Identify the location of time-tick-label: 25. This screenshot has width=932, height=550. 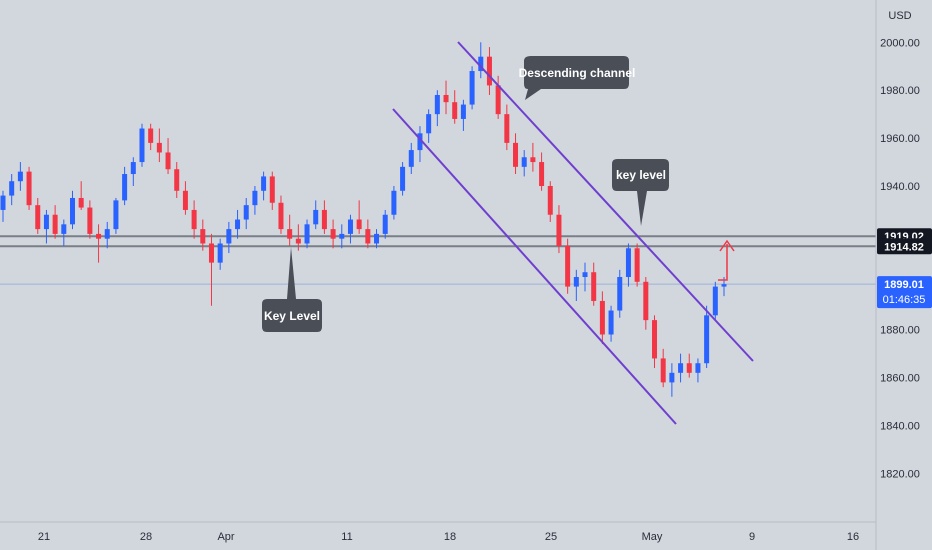
(551, 537).